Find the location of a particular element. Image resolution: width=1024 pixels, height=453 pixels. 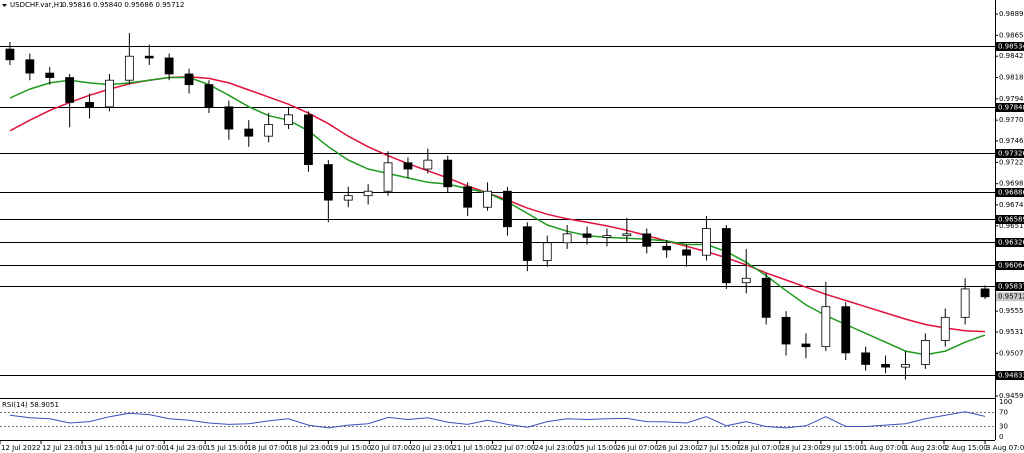

level-label: 0.95837 is located at coordinates (1011, 287).